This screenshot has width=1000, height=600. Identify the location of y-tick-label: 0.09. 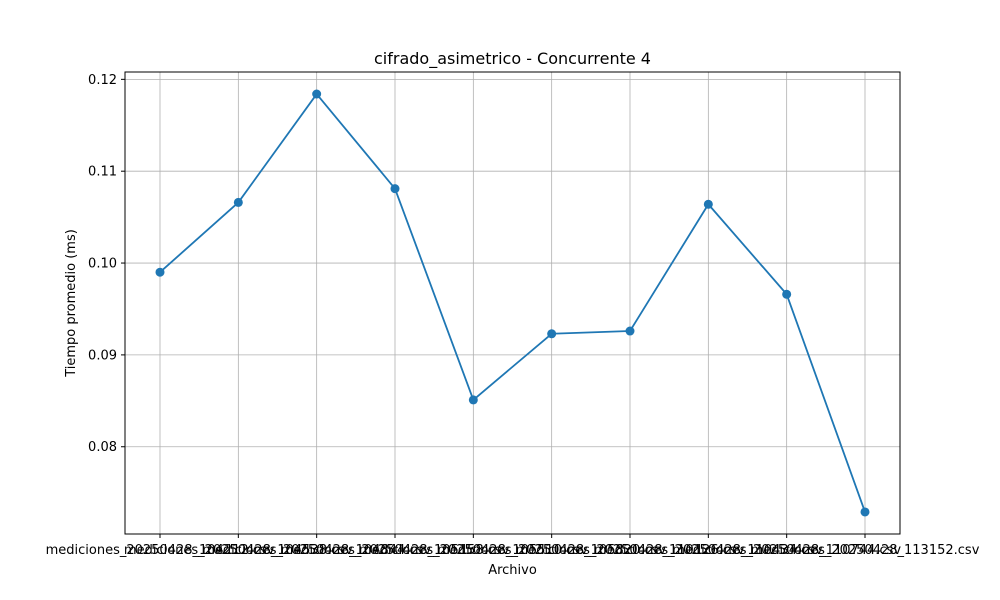
(102, 355).